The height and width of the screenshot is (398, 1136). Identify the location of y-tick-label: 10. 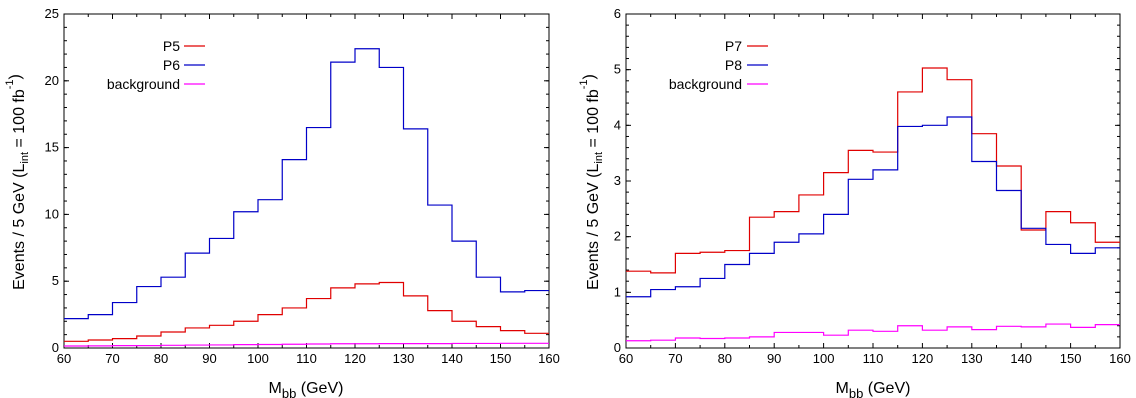
(52, 213).